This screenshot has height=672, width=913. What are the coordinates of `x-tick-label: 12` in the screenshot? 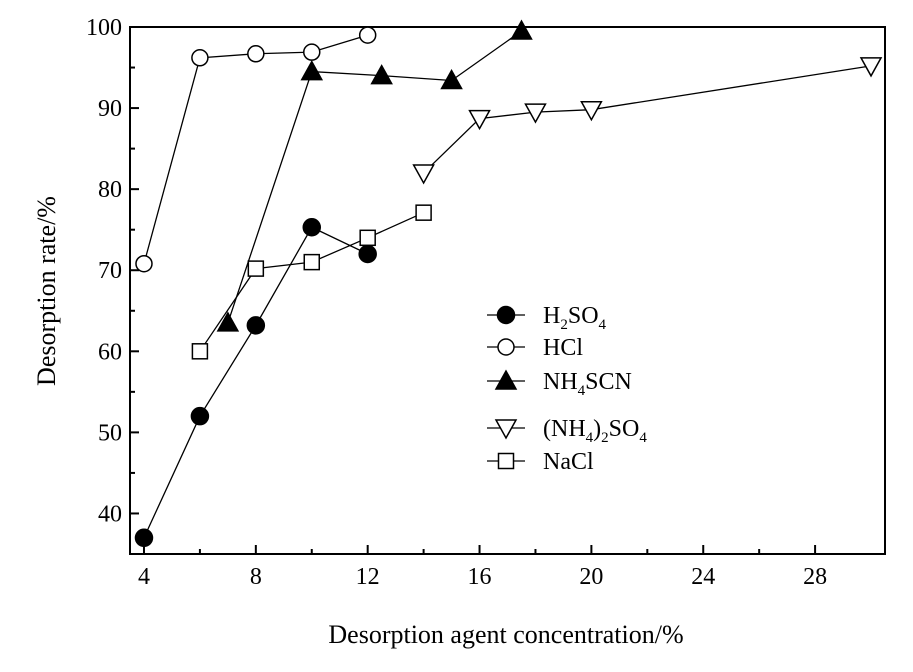 It's located at (368, 577).